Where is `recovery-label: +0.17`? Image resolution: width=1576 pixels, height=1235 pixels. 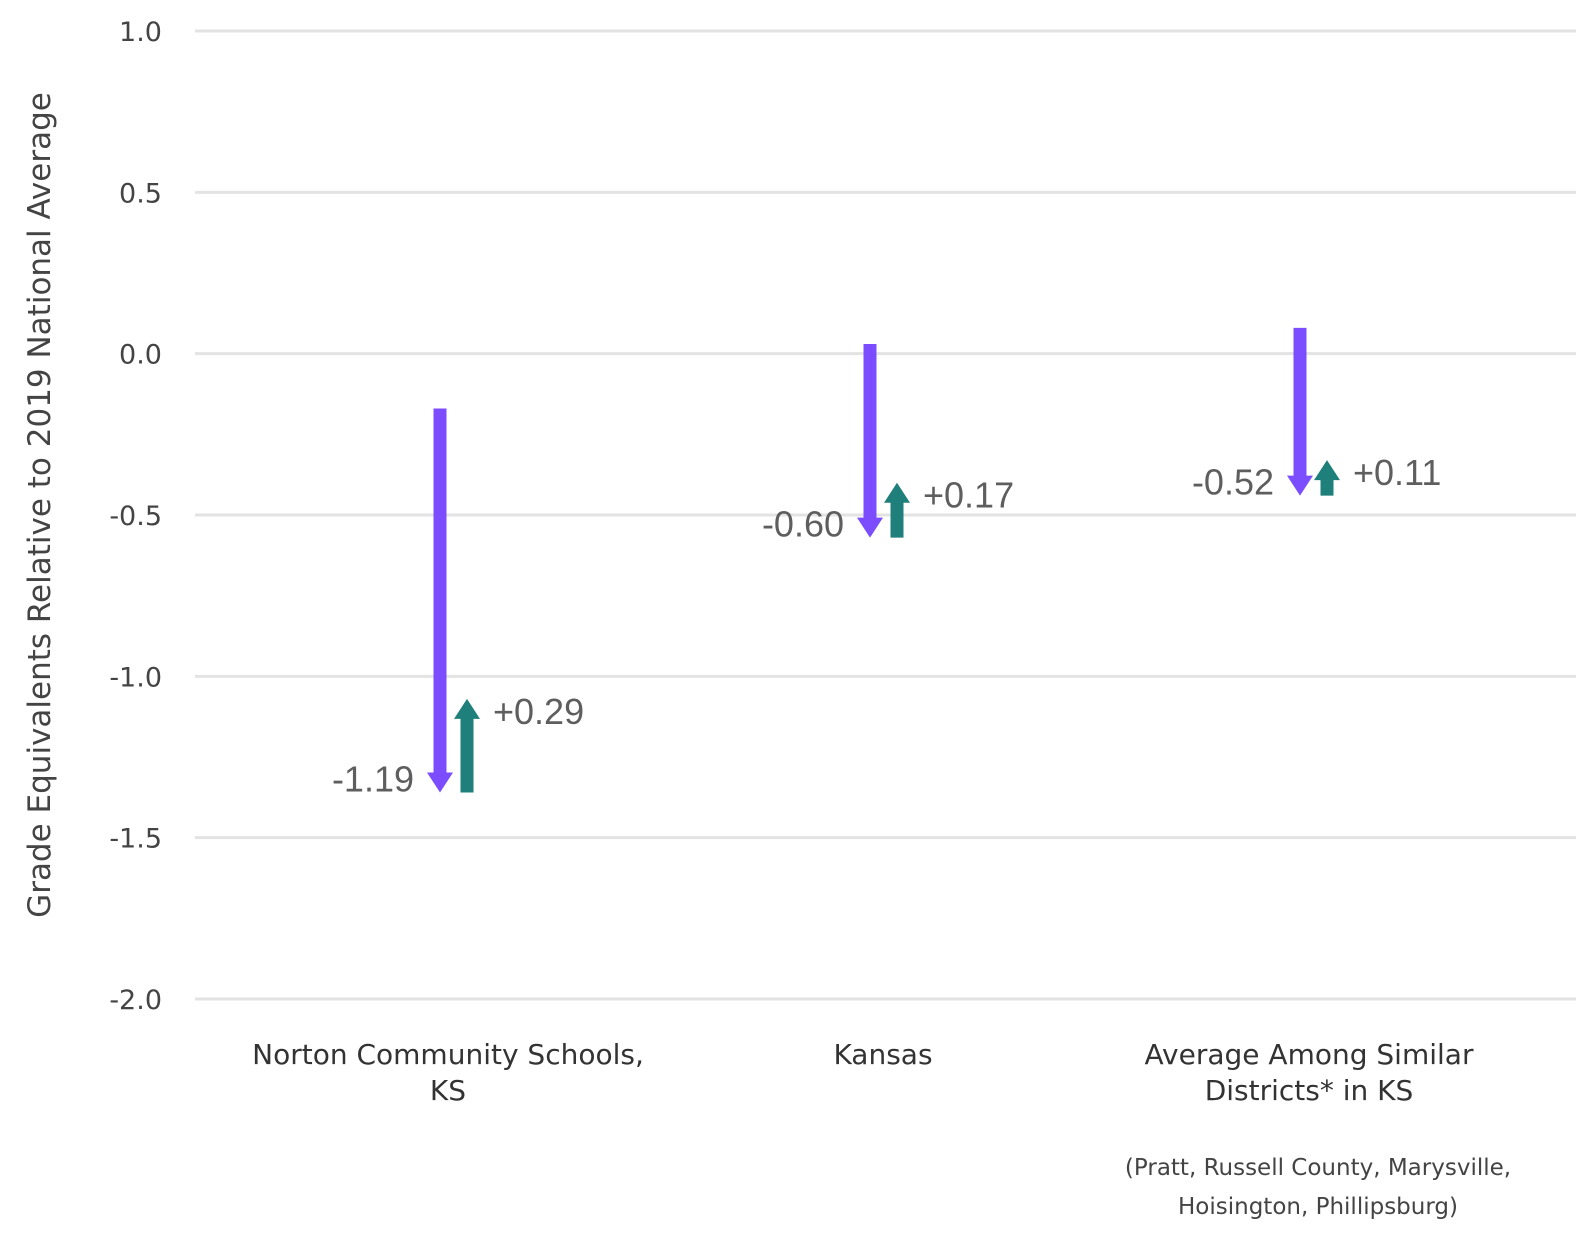 recovery-label: +0.17 is located at coordinates (968, 495).